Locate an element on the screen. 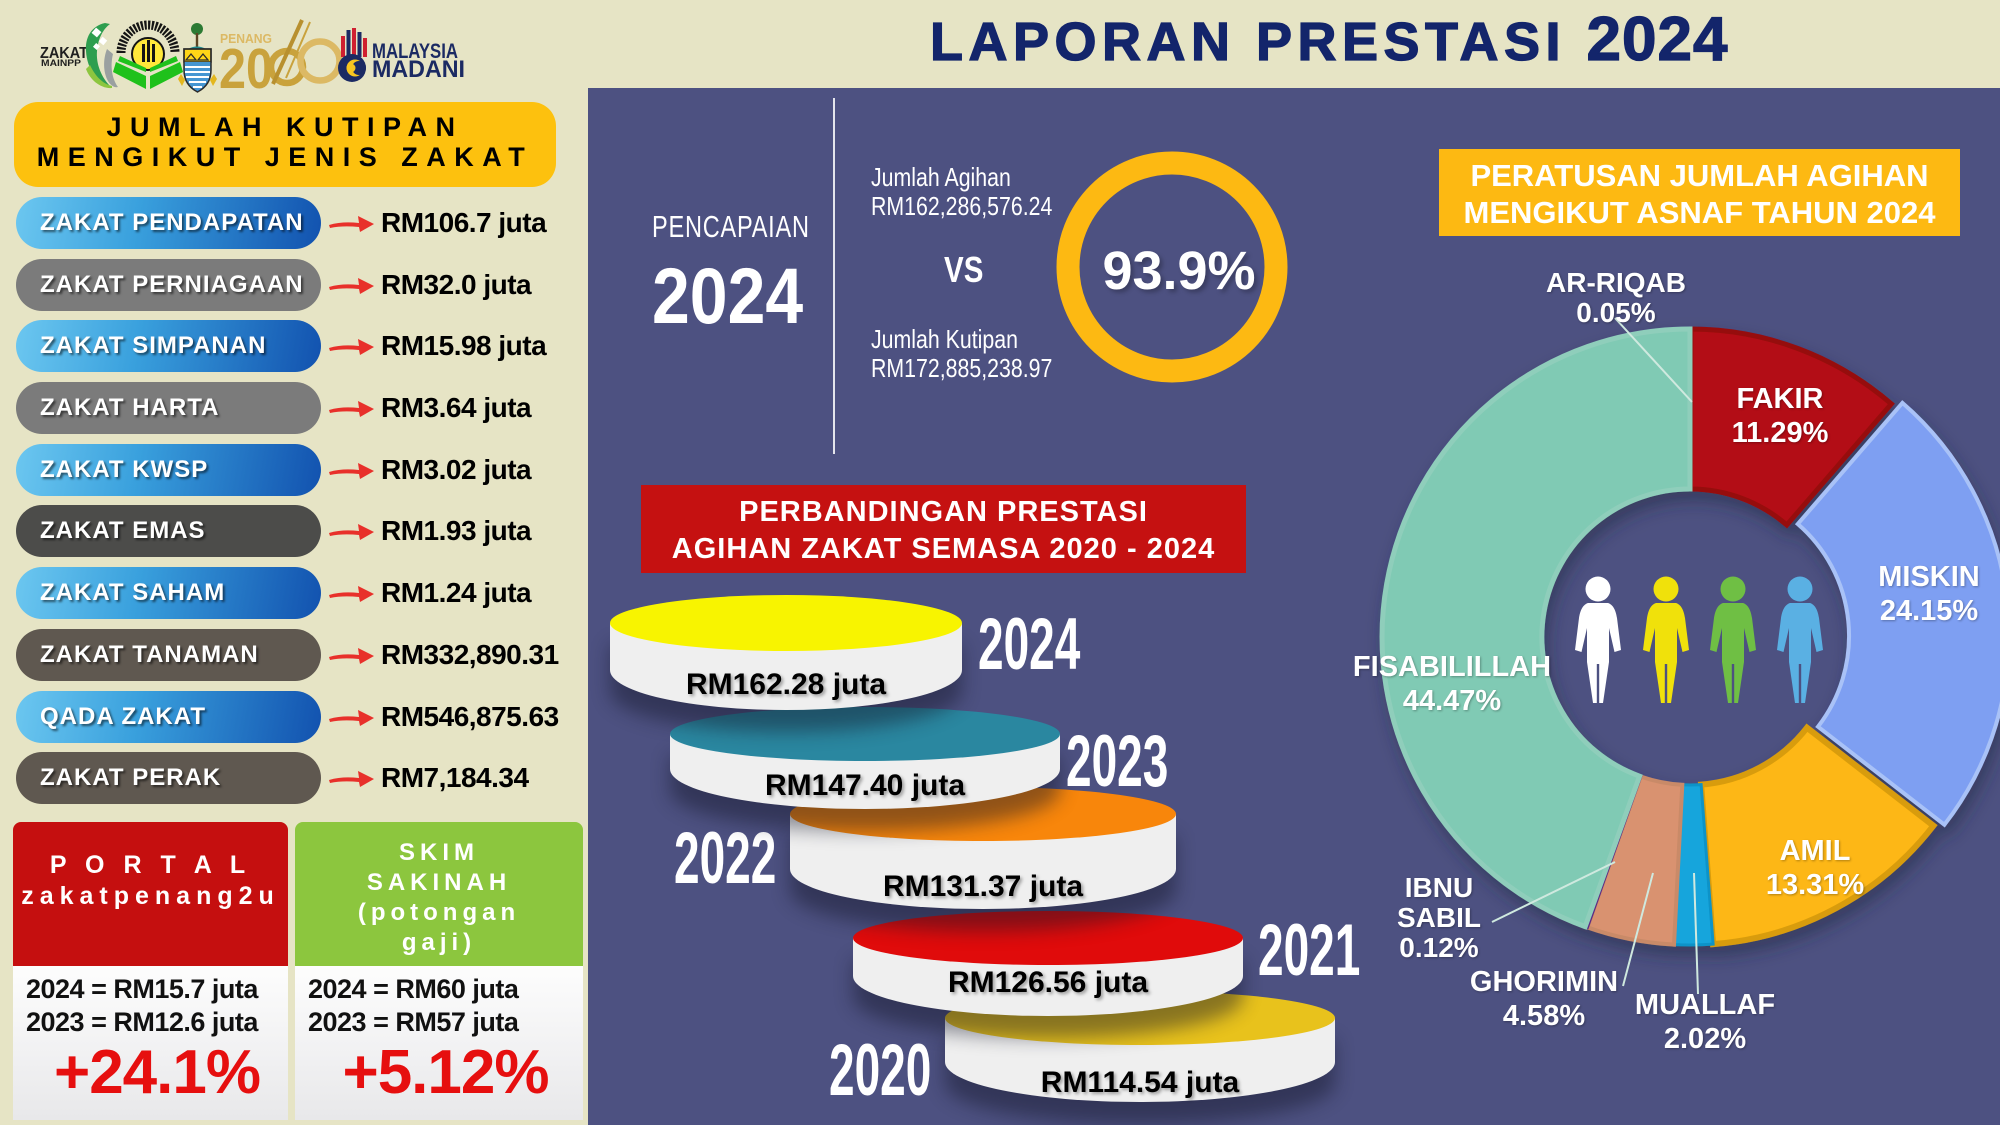 The width and height of the screenshot is (2000, 1125). svg-text: PENANG is located at coordinates (246, 38).